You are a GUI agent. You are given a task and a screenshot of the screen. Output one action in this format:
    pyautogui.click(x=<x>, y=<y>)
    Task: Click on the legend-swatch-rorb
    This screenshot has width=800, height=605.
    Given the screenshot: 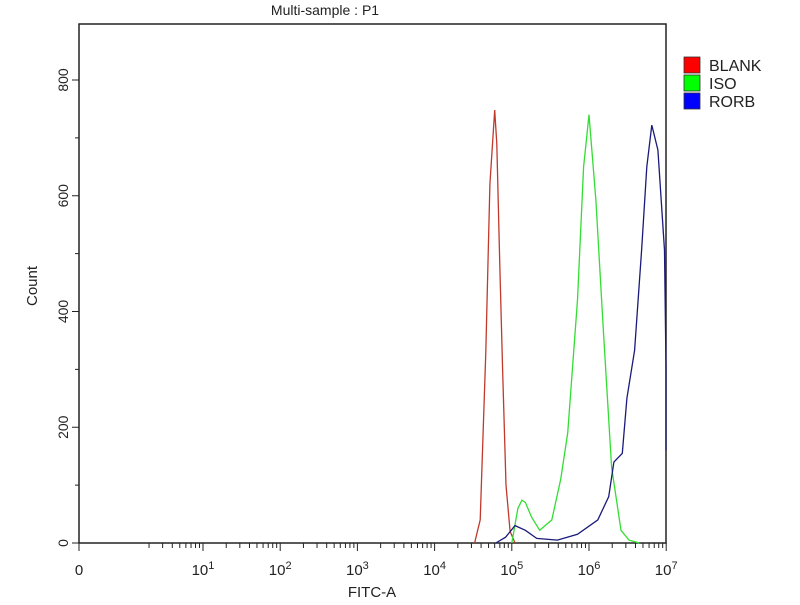 What is the action you would take?
    pyautogui.click(x=692, y=101)
    